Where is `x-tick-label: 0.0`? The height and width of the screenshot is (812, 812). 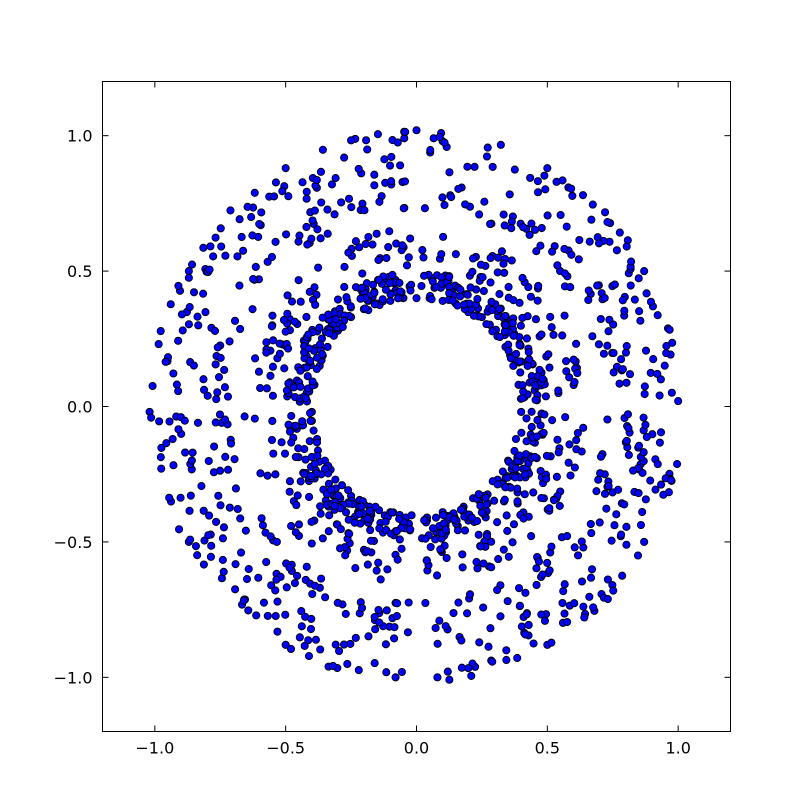
x-tick-label: 0.0 is located at coordinates (416, 748).